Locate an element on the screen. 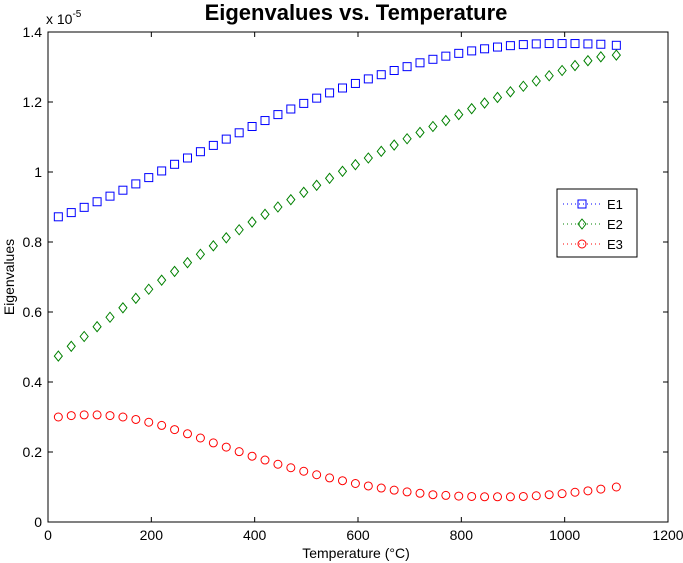 Image resolution: width=683 pixels, height=563 pixels. y-exponent-power: -5 is located at coordinates (76, 14).